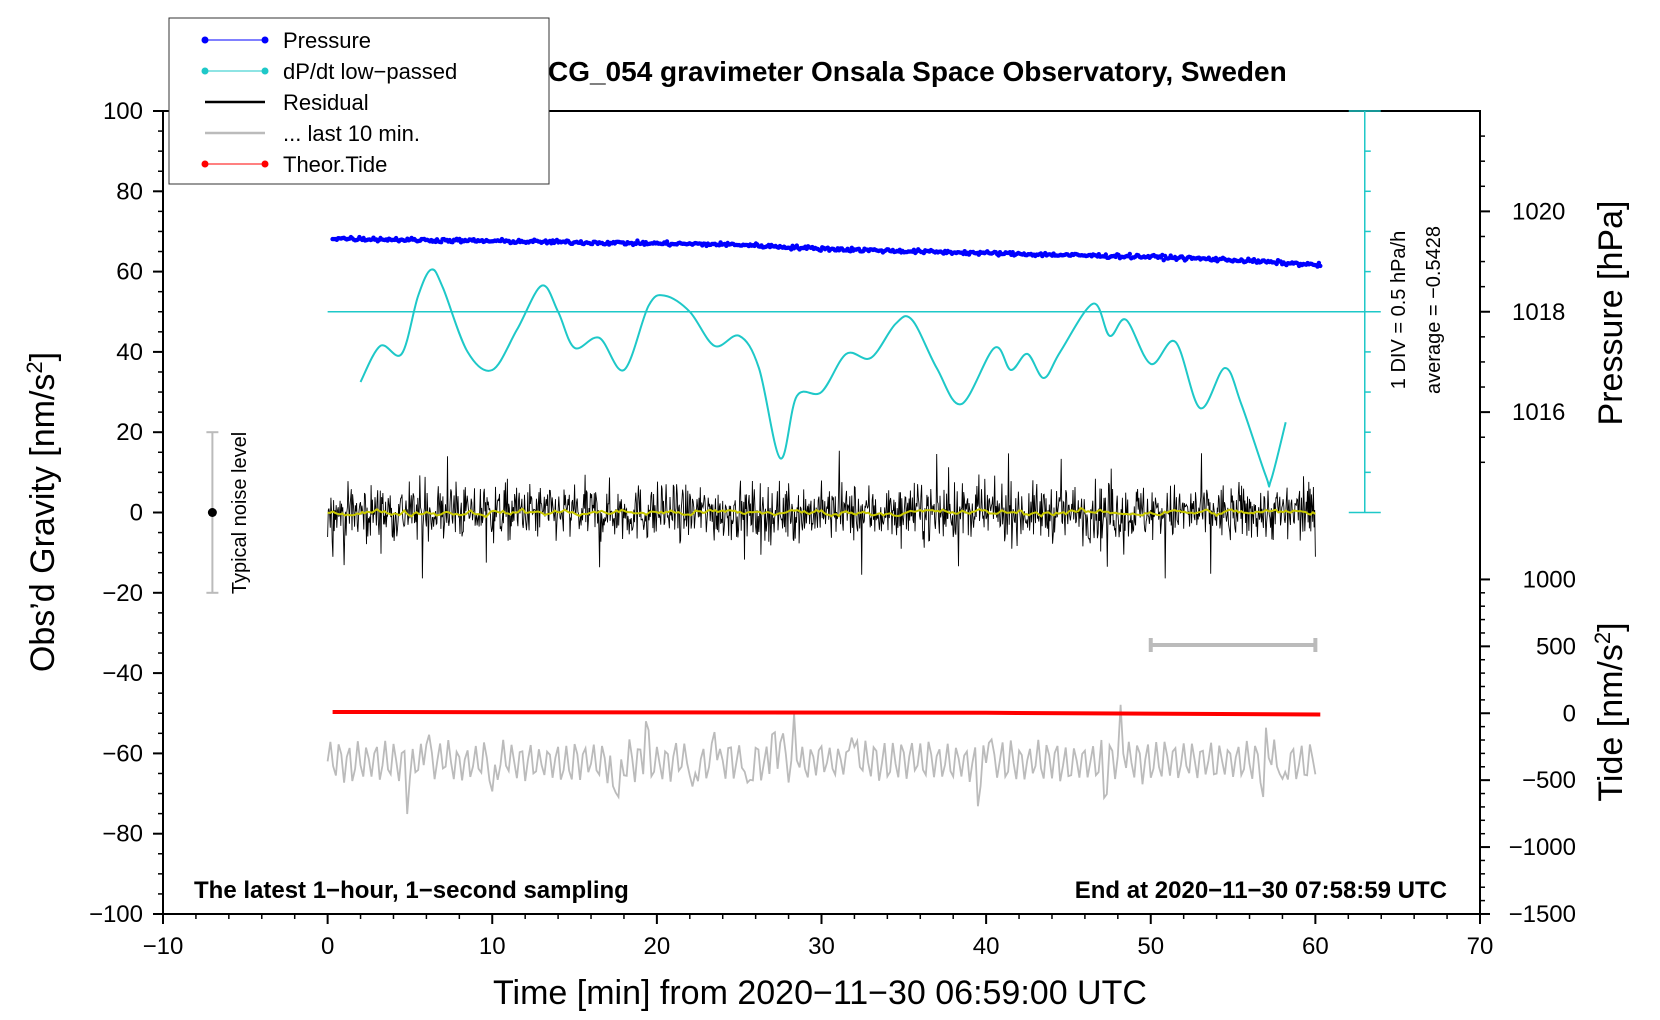 The width and height of the screenshot is (1660, 1020). I want to click on y-tick-label: 60, so click(129, 272).